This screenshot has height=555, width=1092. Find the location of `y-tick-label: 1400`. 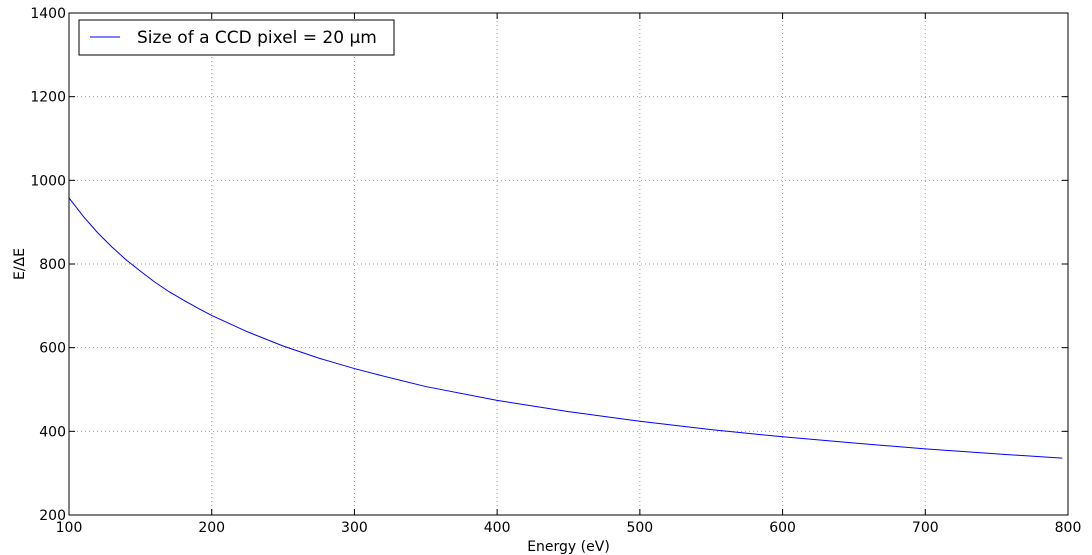

y-tick-label: 1400 is located at coordinates (48, 14).